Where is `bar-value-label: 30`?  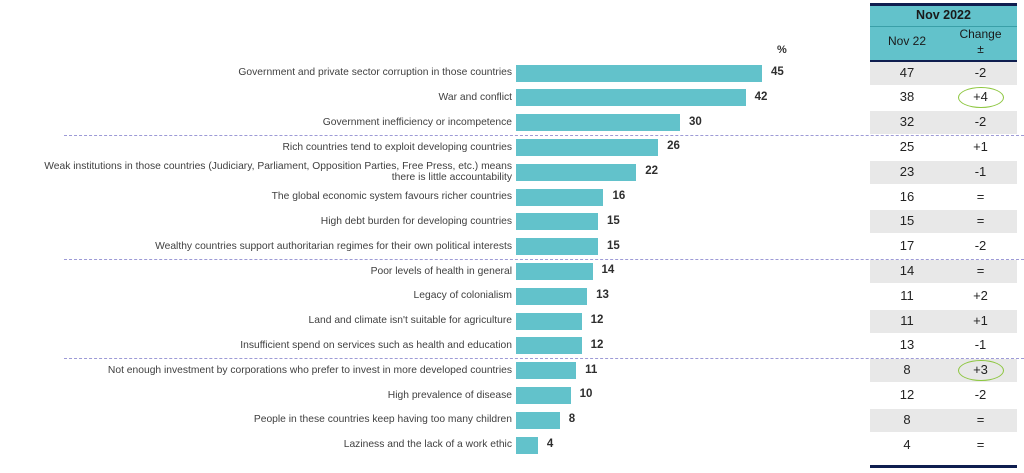 bar-value-label: 30 is located at coordinates (695, 121).